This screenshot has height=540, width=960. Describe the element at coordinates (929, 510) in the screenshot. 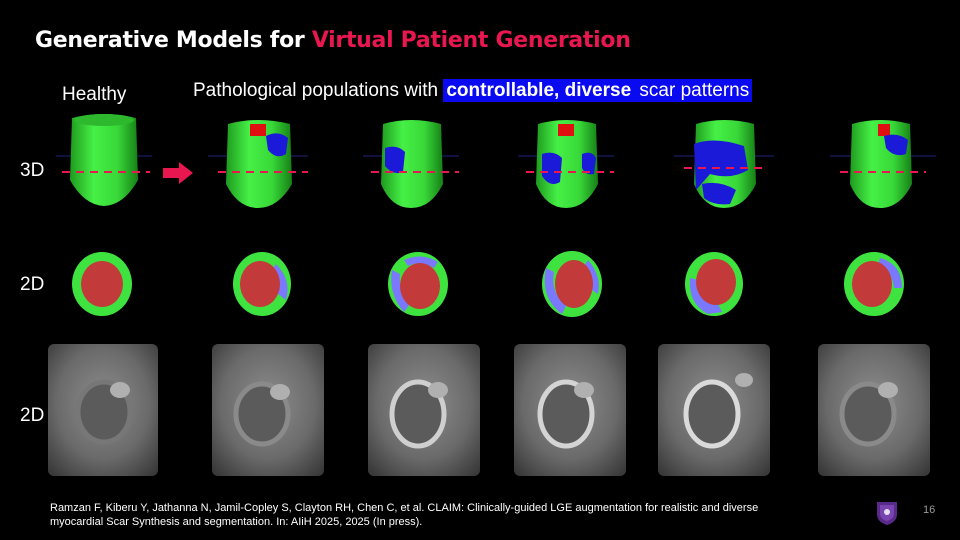

I see `page-number: 16` at that location.